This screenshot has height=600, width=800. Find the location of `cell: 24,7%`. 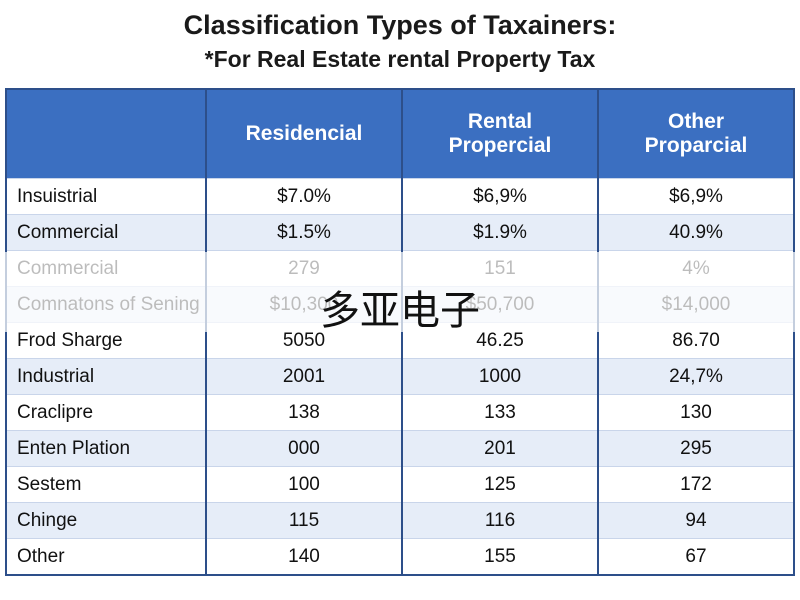

cell: 24,7% is located at coordinates (695, 376).